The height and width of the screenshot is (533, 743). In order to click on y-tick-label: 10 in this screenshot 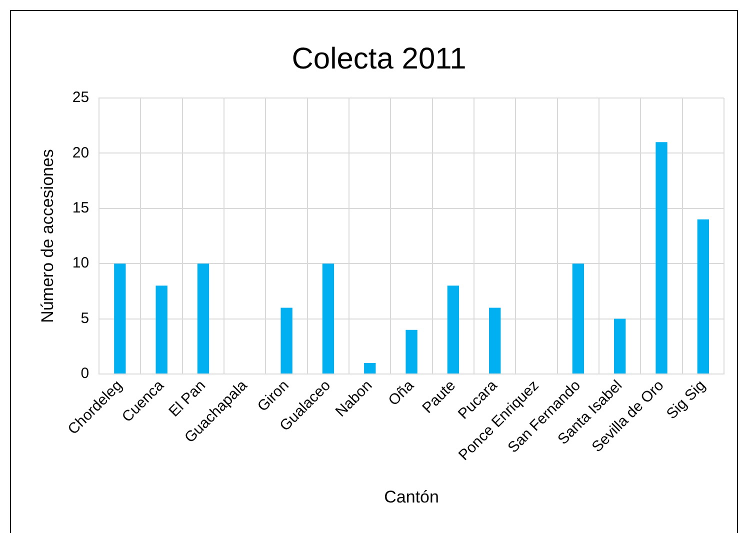, I will do `click(81, 263)`.